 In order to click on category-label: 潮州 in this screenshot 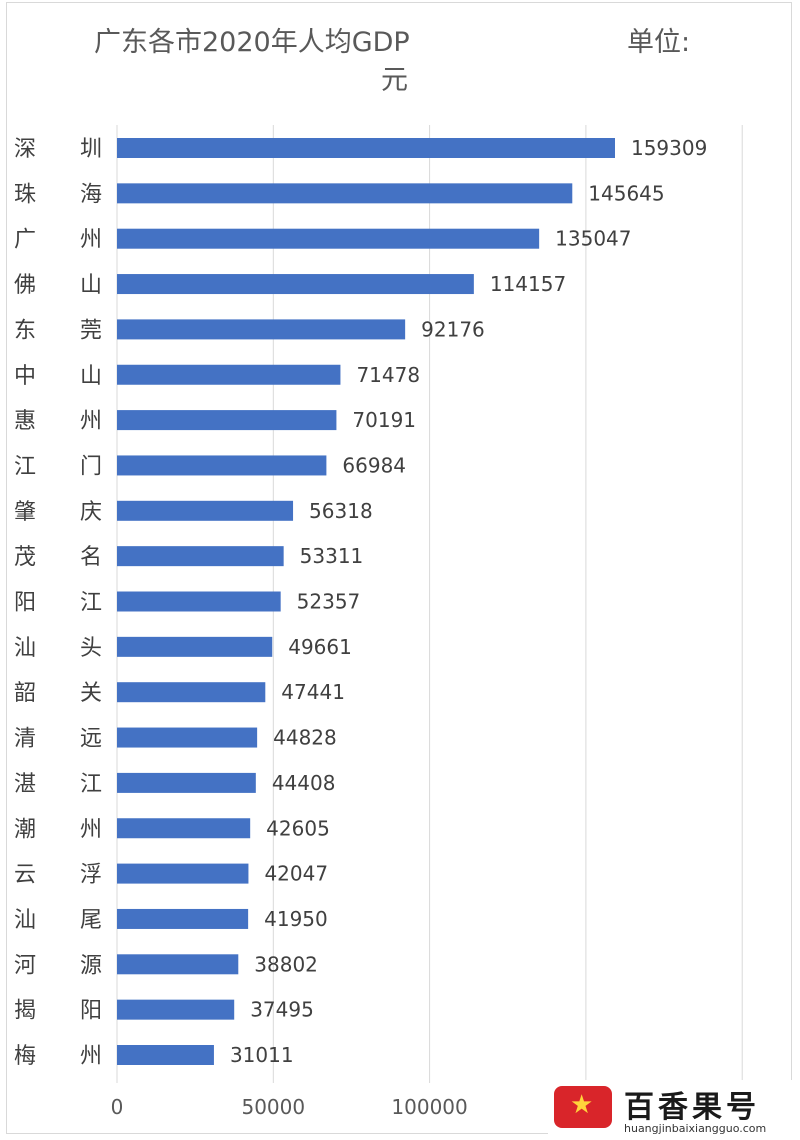, I will do `click(58, 829)`.